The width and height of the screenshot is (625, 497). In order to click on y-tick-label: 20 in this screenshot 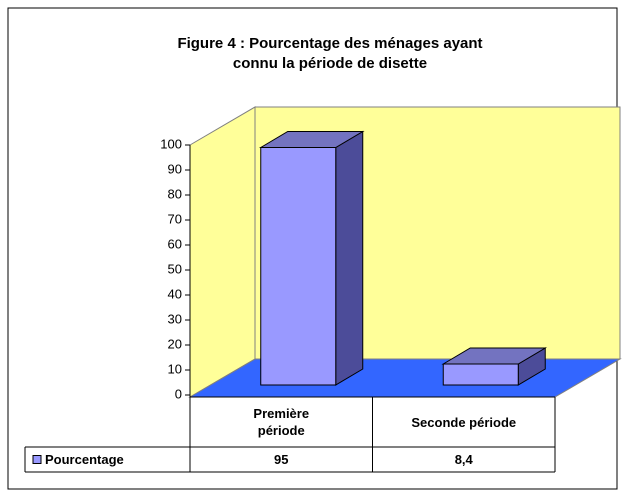, I will do `click(175, 343)`.